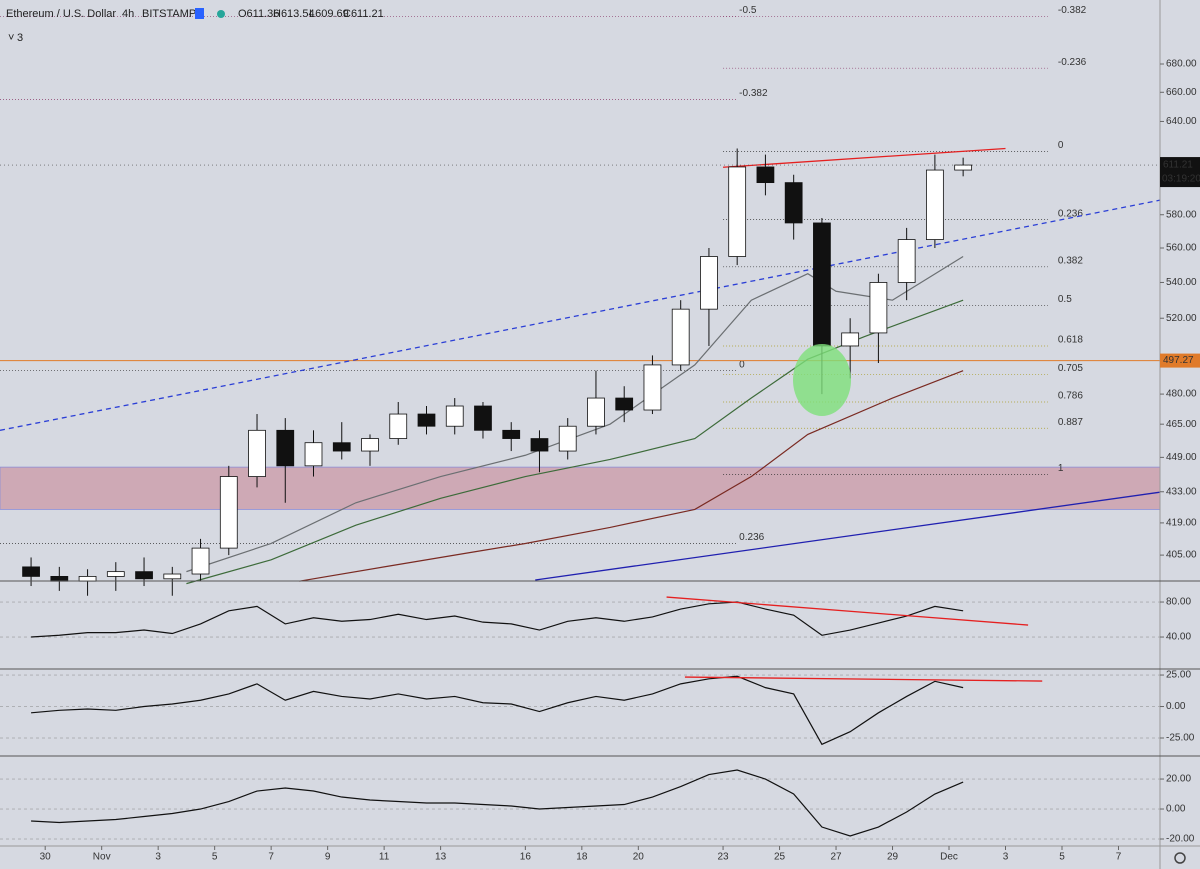 This screenshot has width=1200, height=869. Describe the element at coordinates (1178, 165) in the screenshot. I see `last-price-label: 611.21` at that location.